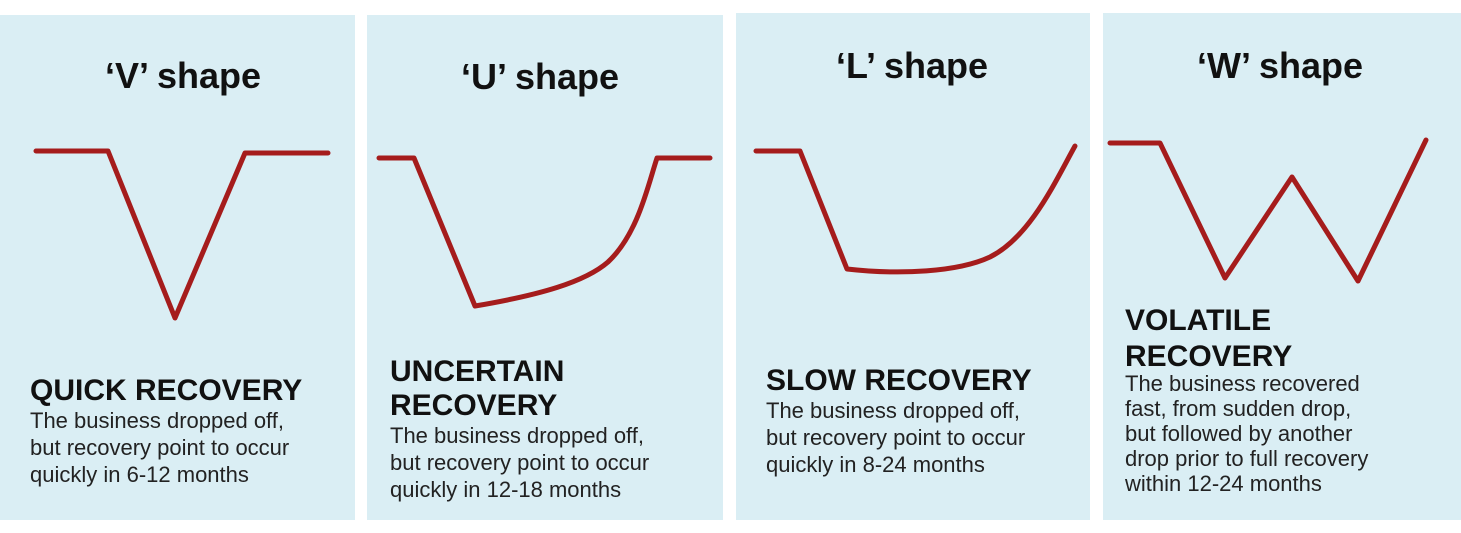 This screenshot has width=1461, height=533. Describe the element at coordinates (505, 489) in the screenshot. I see `panel-description: quickly in 12-18 months` at that location.